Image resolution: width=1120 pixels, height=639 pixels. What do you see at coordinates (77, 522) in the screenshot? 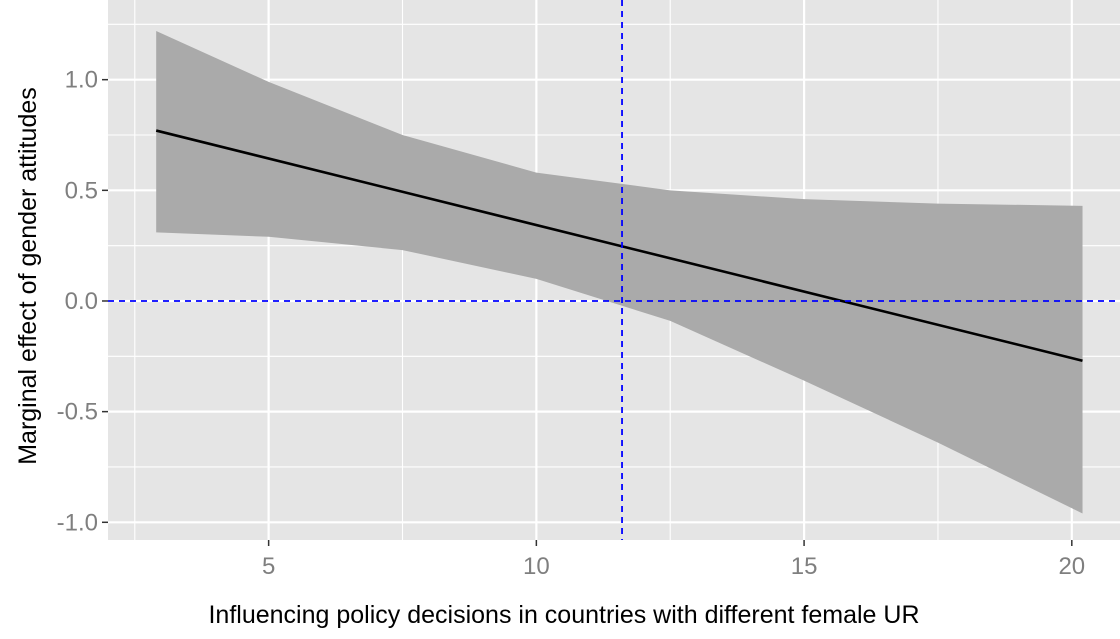
I see `y-tick-label: -1.0` at bounding box center [77, 522].